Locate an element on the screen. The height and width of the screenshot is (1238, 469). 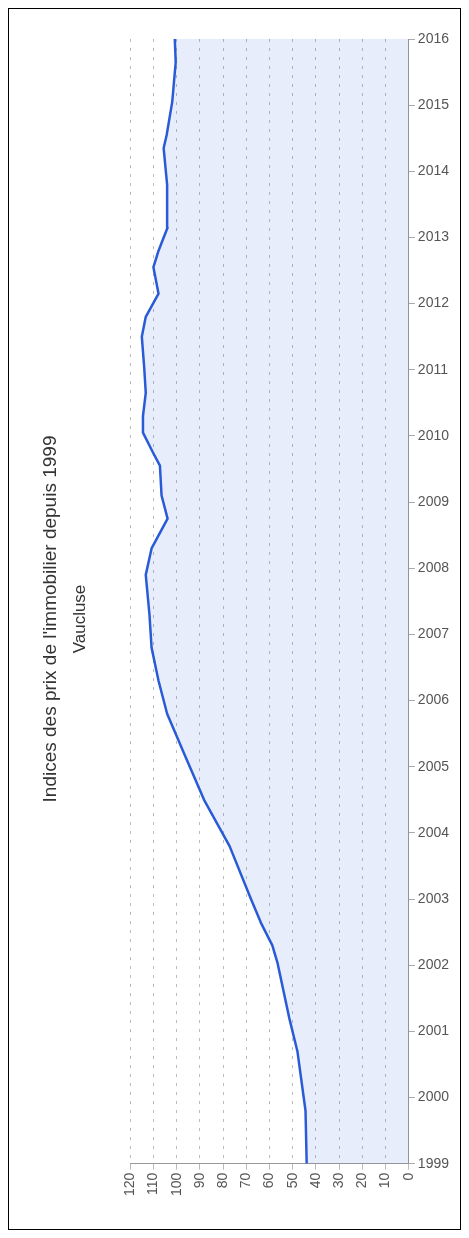
y-tick-label: 2012 is located at coordinates (433, 302).